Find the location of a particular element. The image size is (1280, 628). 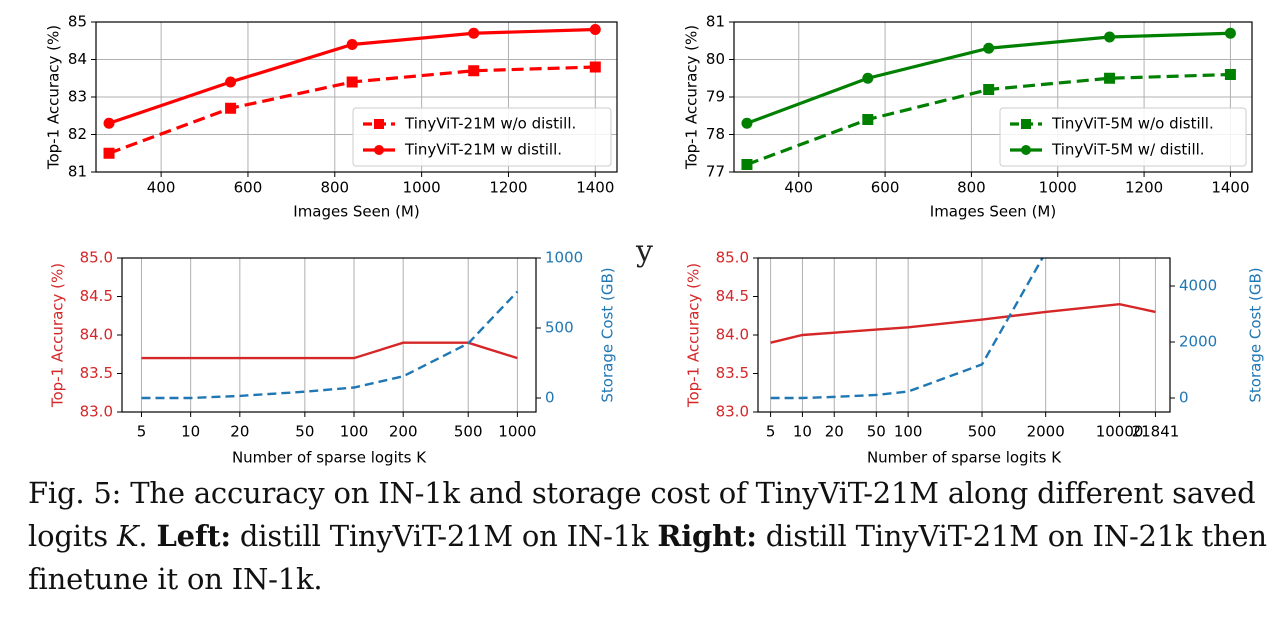

x-tick-label-3-5: 500 is located at coordinates (982, 432).